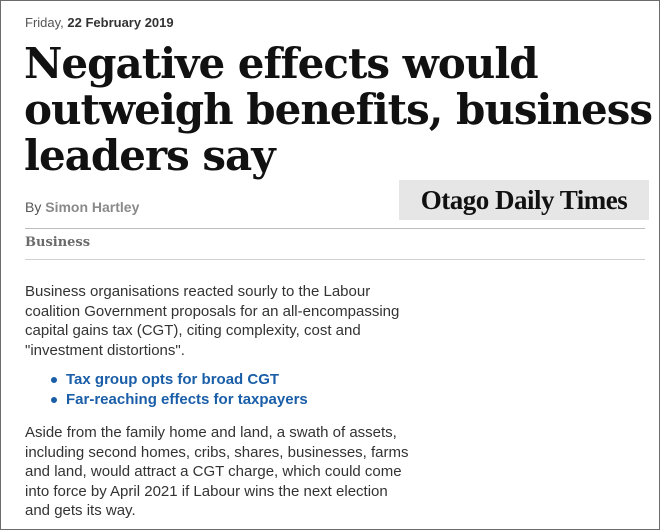 Image resolution: width=660 pixels, height=530 pixels. What do you see at coordinates (150, 155) in the screenshot?
I see `headline-line: leaders say` at bounding box center [150, 155].